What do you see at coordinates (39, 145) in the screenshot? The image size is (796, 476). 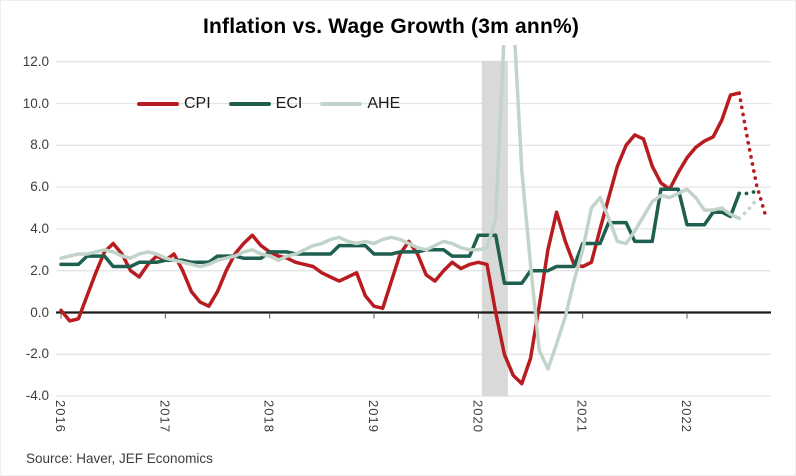 I see `y-axis-tick-label-8.0: 8.0` at bounding box center [39, 145].